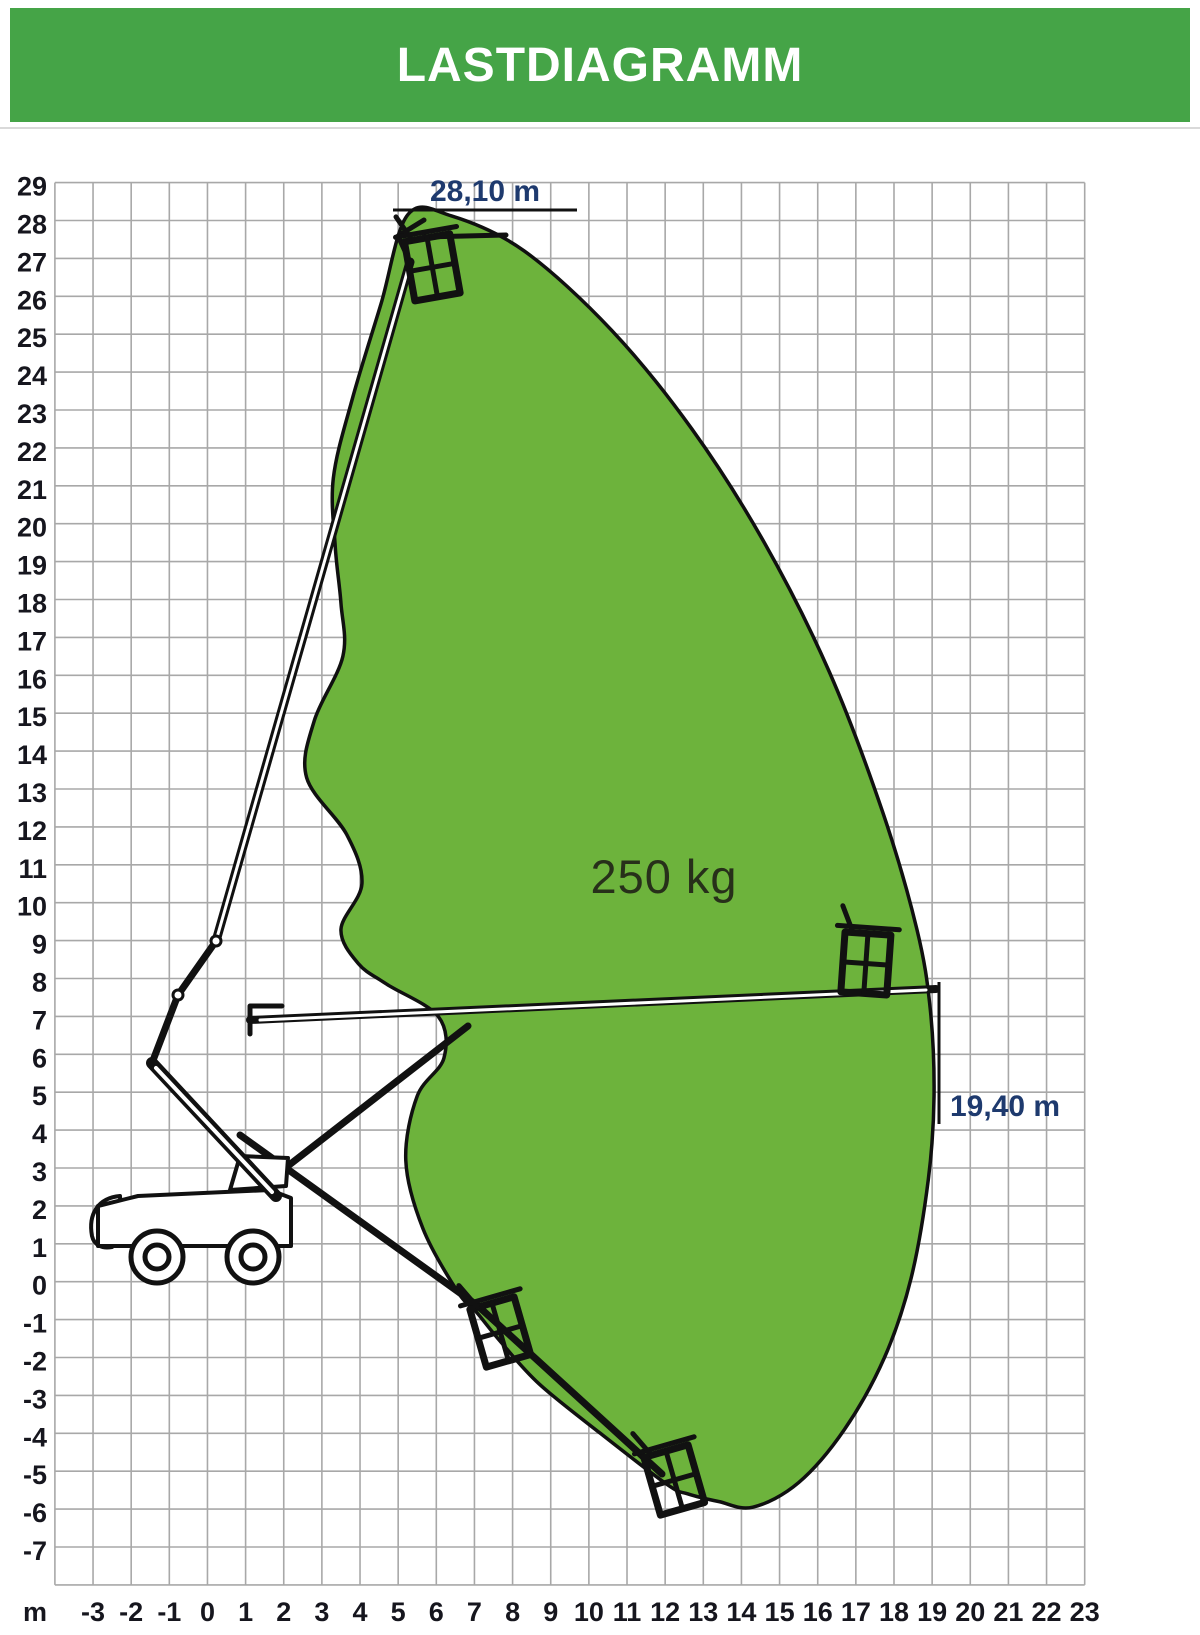 The width and height of the screenshot is (1200, 1635). What do you see at coordinates (818, 1612) in the screenshot?
I see `x-tick-label: 16` at bounding box center [818, 1612].